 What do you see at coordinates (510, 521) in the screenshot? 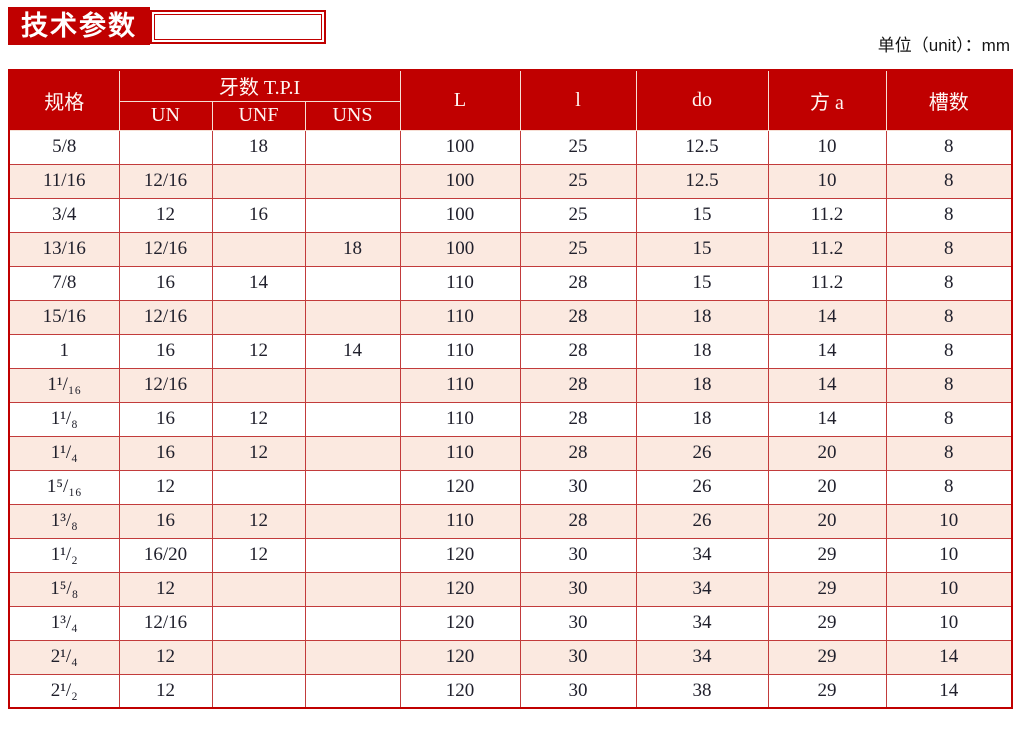
I see `table-row: 1³/₈ 16 12 110 28 26 20 10` at bounding box center [510, 521].